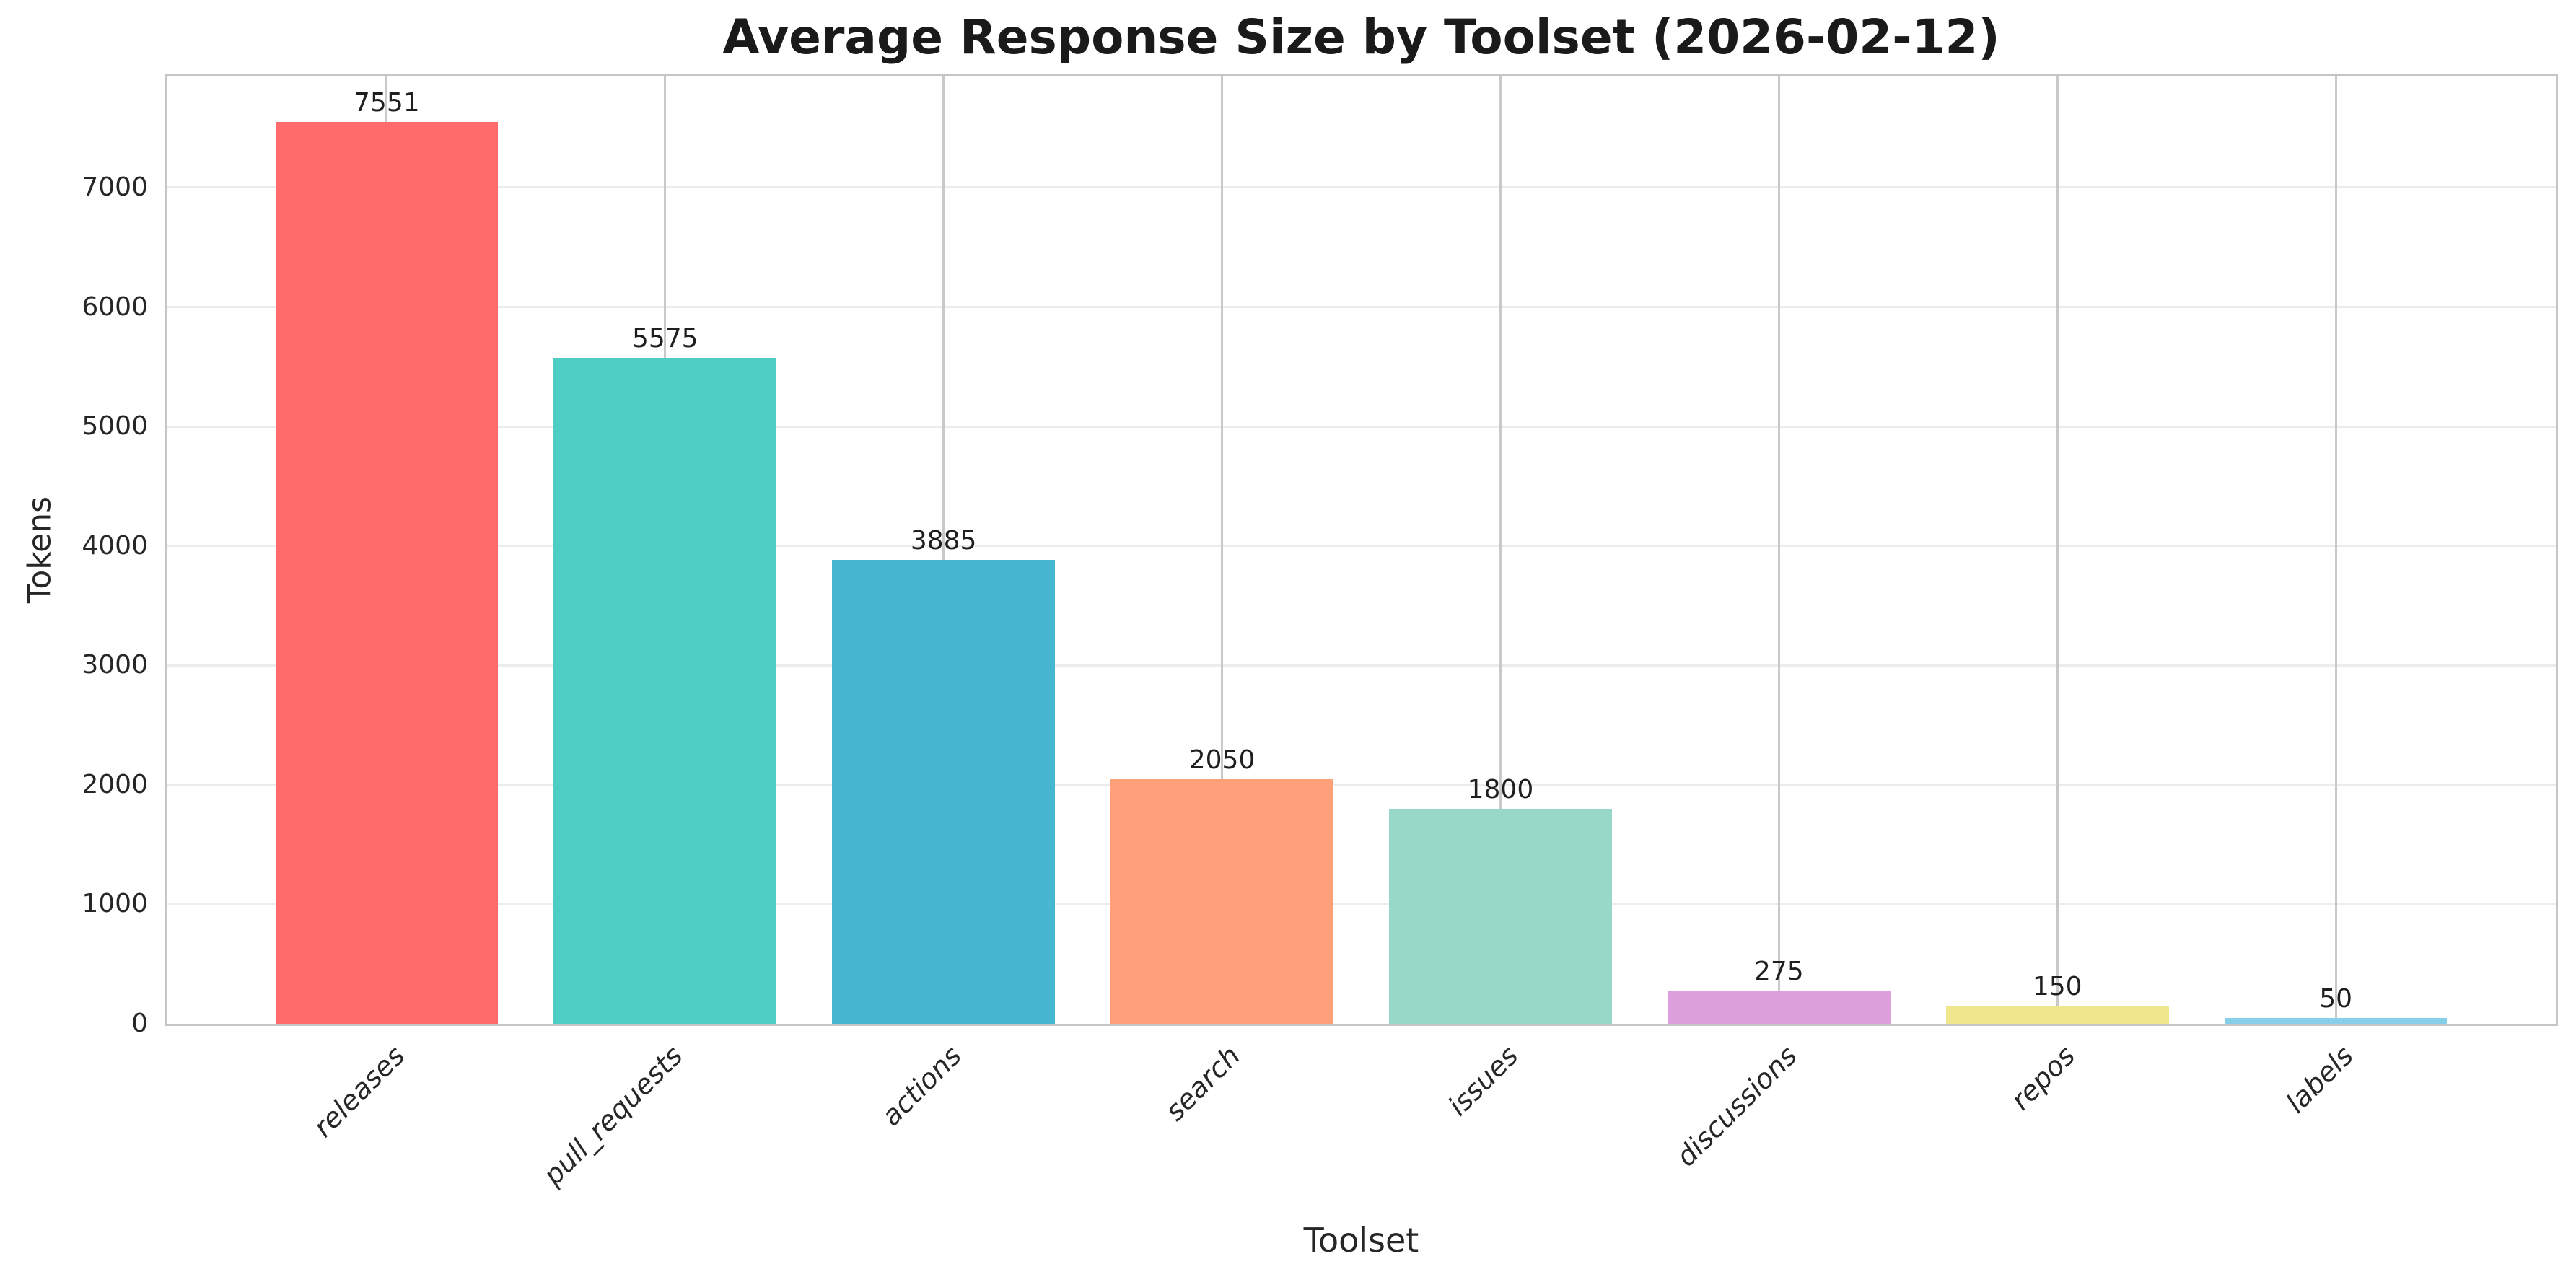  Describe the element at coordinates (664, 339) in the screenshot. I see `bar-value-label-pull_requests: 5575` at that location.